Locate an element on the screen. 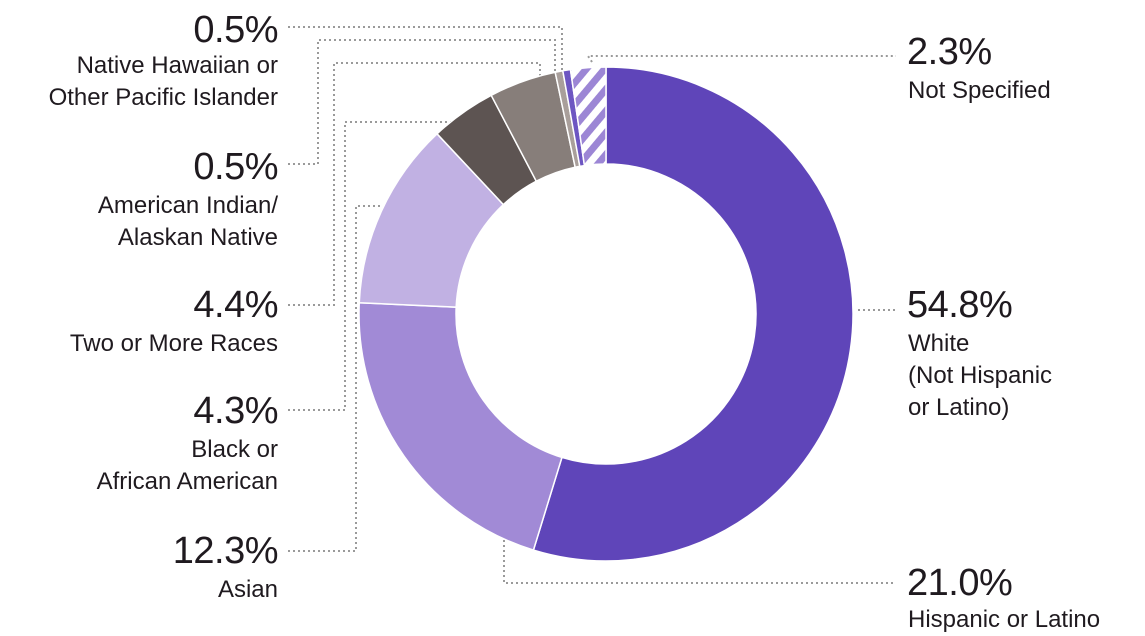  pct-label-american-indian: 0.5% is located at coordinates (235, 167).